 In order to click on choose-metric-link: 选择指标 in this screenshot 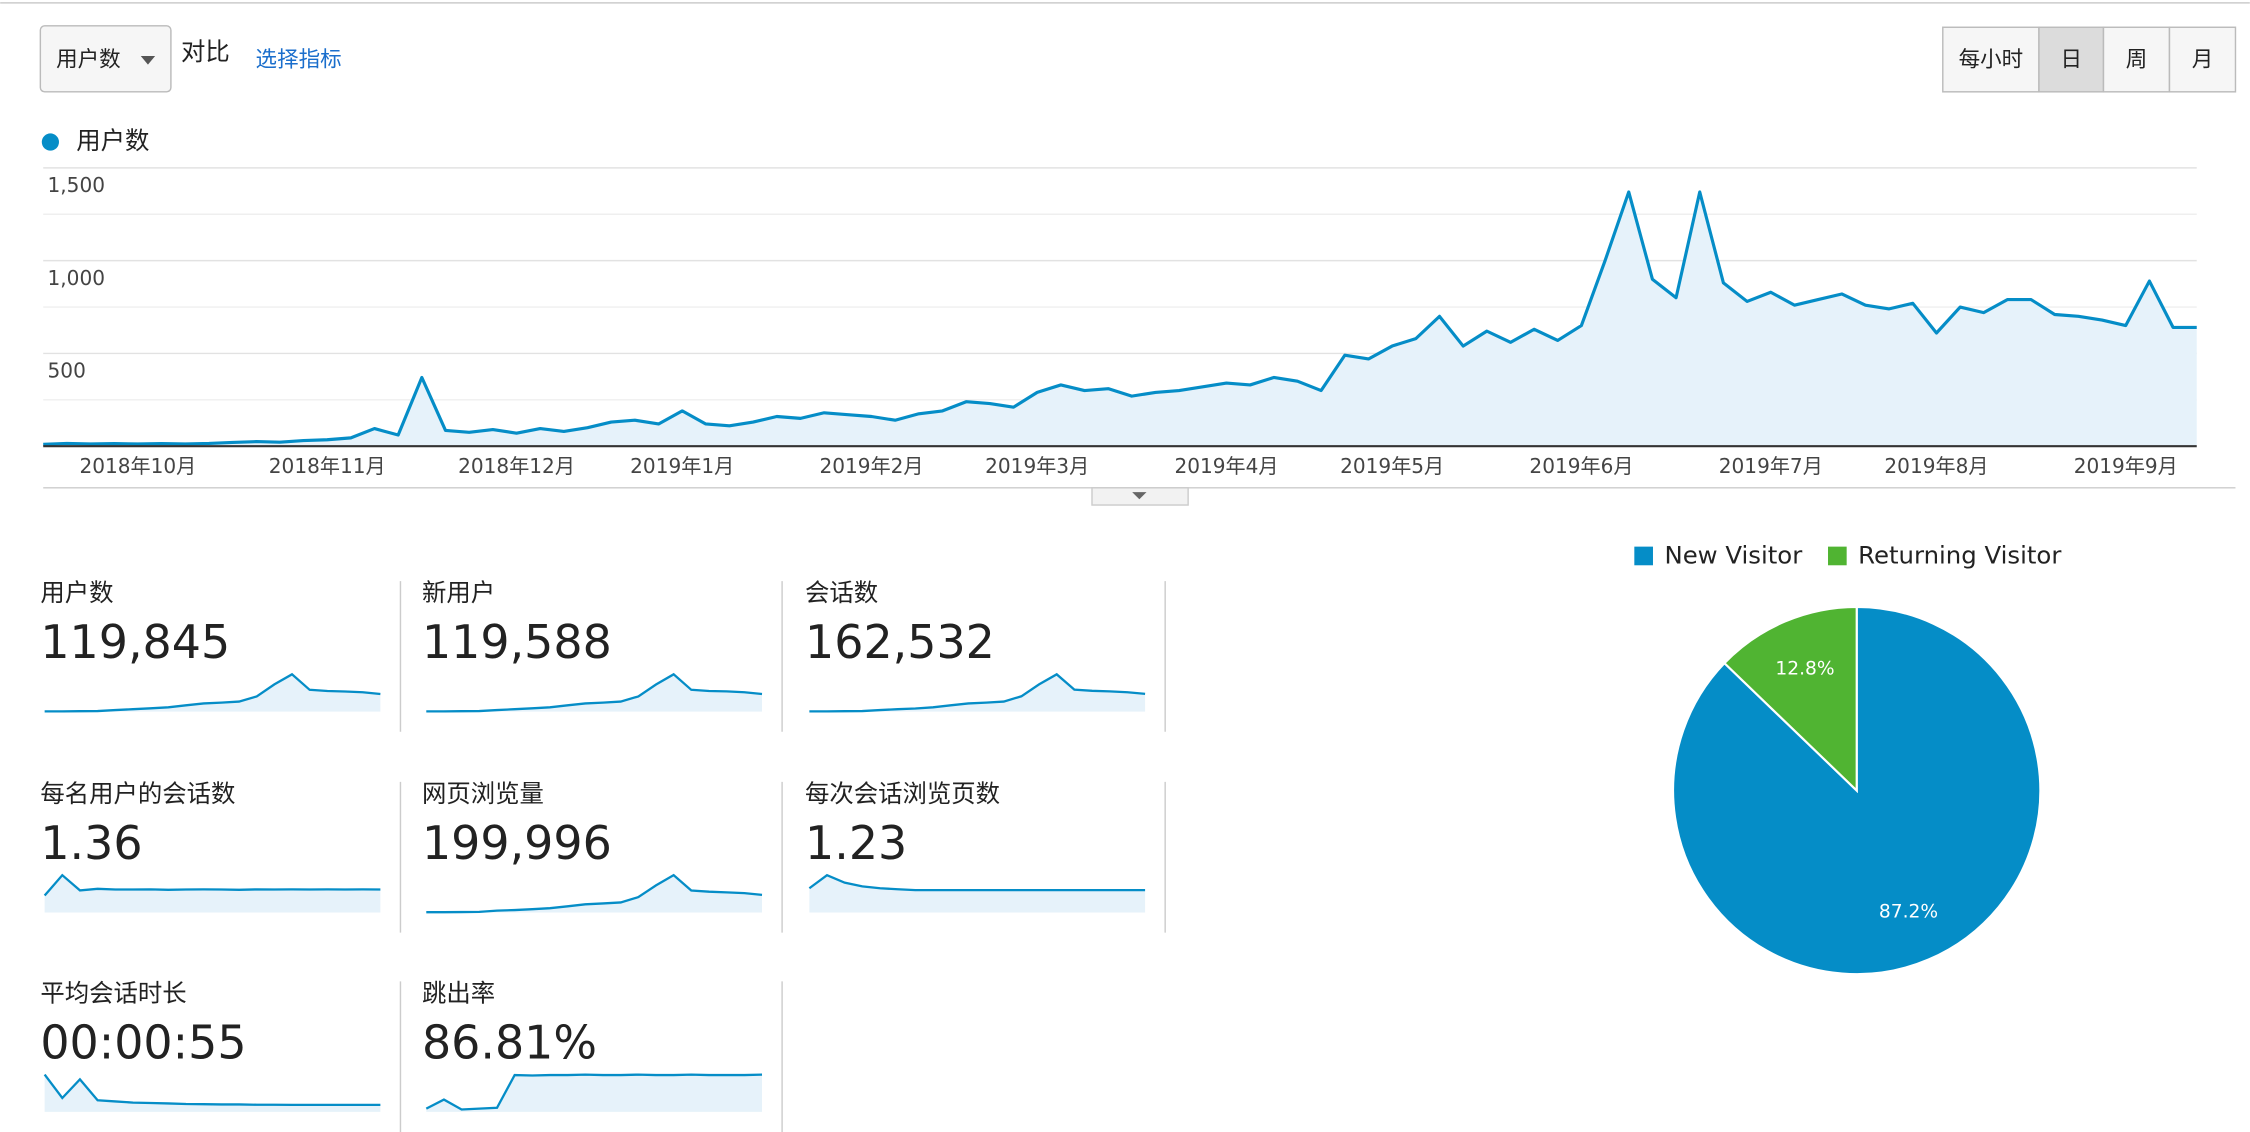, I will do `click(299, 59)`.